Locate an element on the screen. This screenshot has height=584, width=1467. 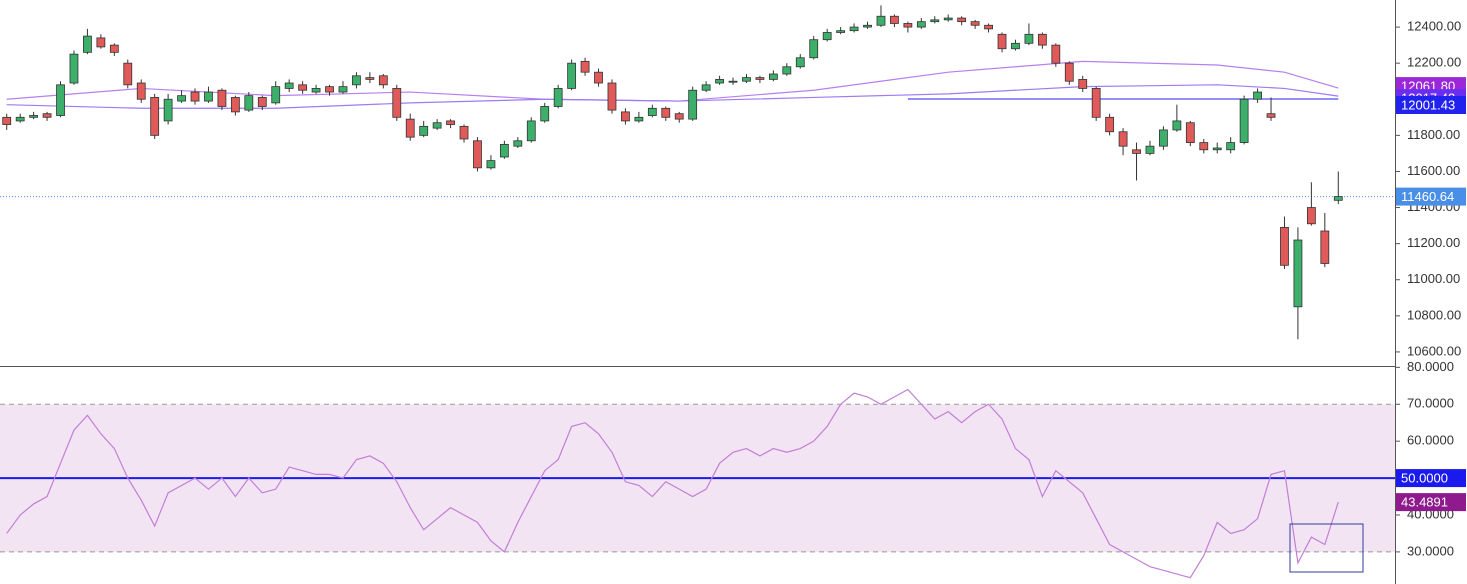
price-tag-label: 12001.43 is located at coordinates (1428, 104).